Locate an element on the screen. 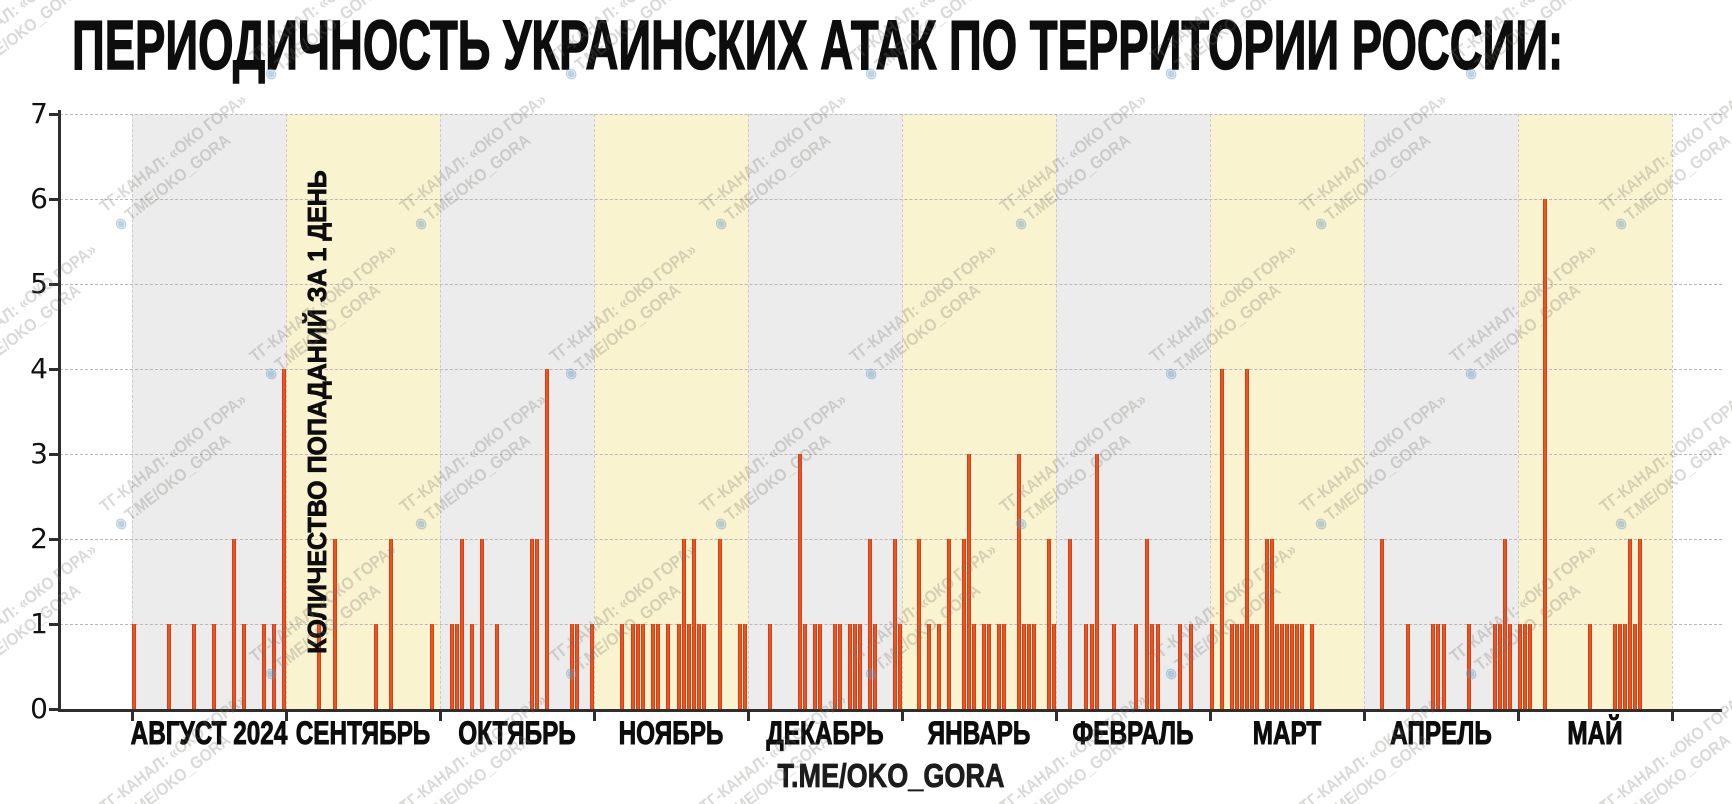 This screenshot has width=1732, height=804. bar-сентябрь-day29 is located at coordinates (432, 666).